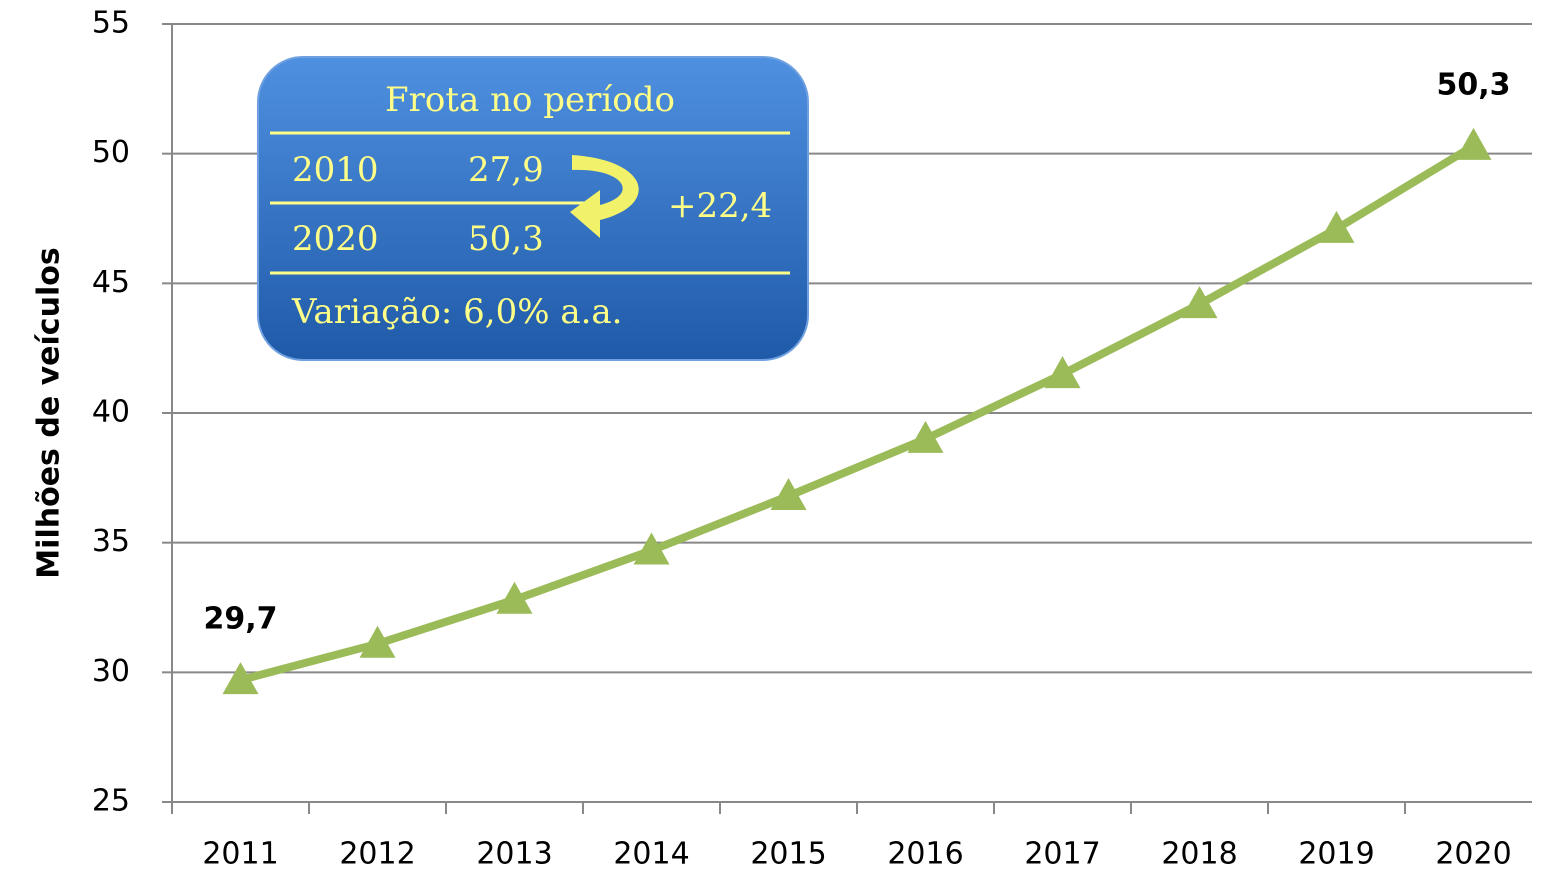 Image resolution: width=1542 pixels, height=895 pixels. I want to click on inset-note: Variação: 6,0% a.a., so click(457, 312).